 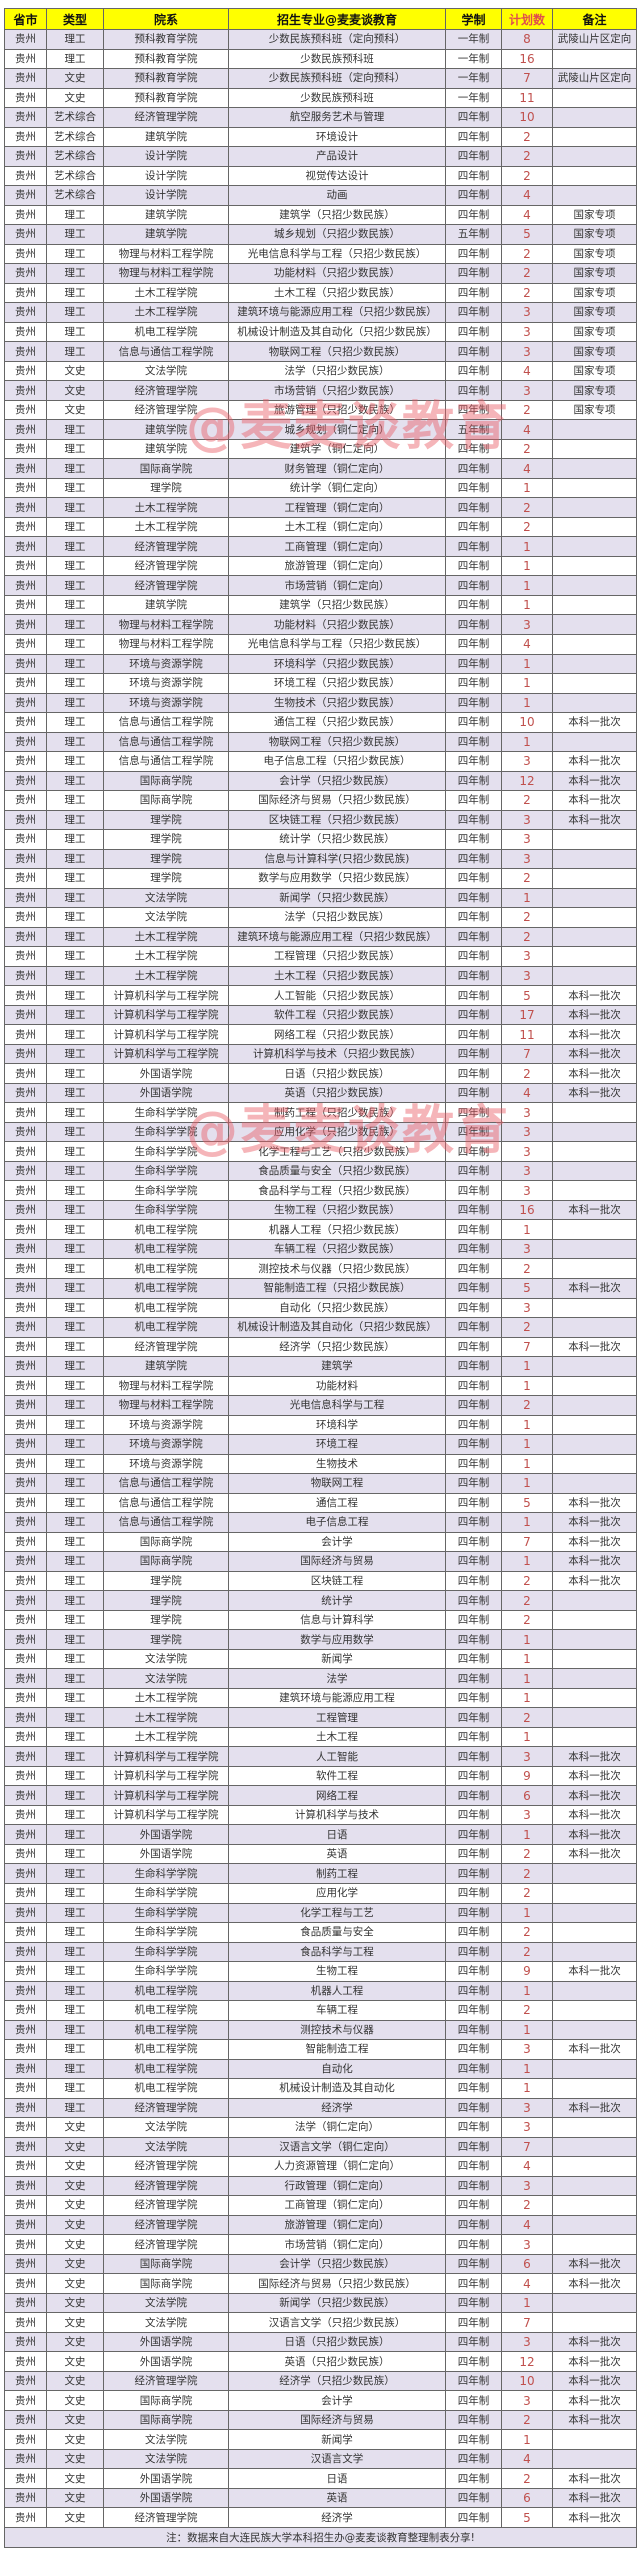 What do you see at coordinates (320, 1873) in the screenshot?
I see `table-row: 贵州 理工 生命科学学院 制药工程 四年制 2` at bounding box center [320, 1873].